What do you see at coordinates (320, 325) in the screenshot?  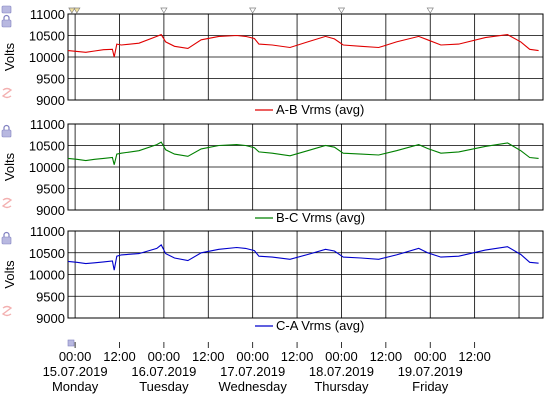 I see `legend-label: C-A Vrms (avg)` at bounding box center [320, 325].